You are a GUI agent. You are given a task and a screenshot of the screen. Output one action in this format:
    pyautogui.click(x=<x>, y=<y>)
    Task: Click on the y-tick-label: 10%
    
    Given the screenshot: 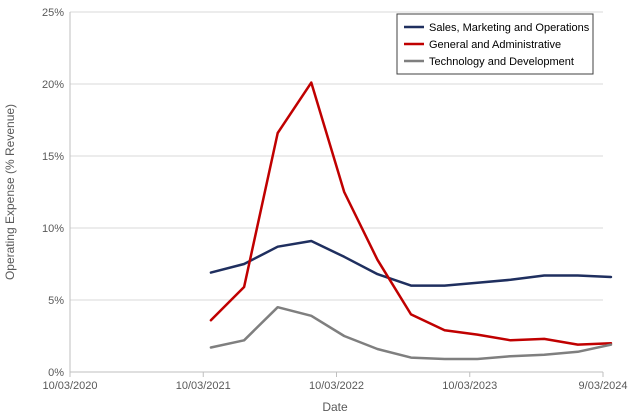 What is the action you would take?
    pyautogui.click(x=53, y=229)
    